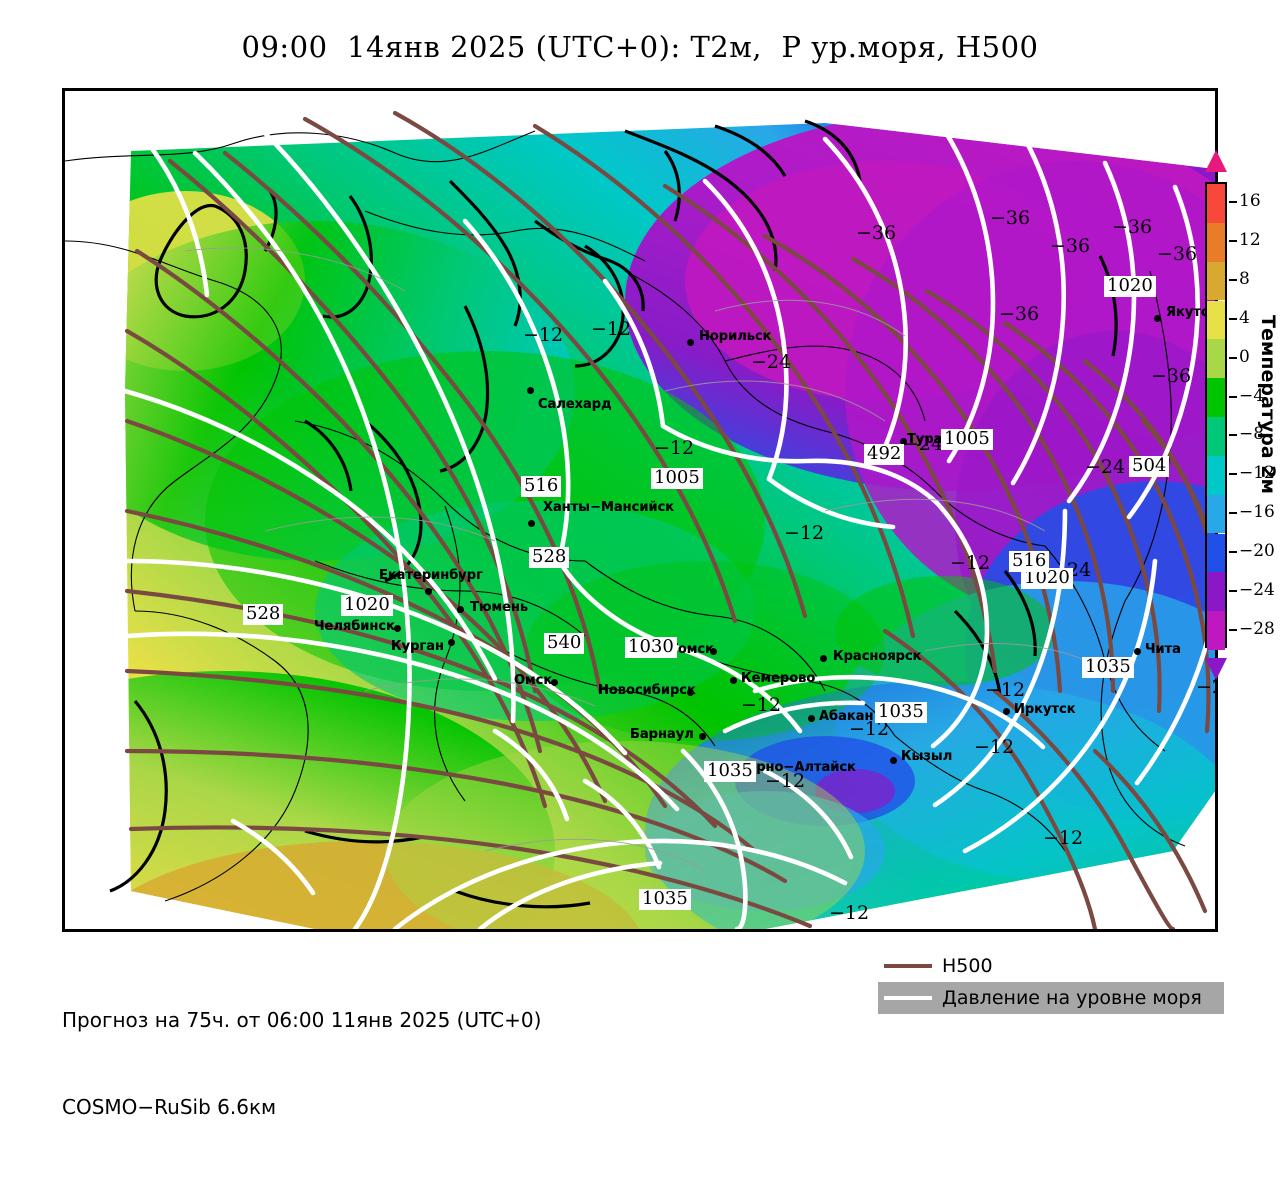 This screenshot has width=1280, height=1180. What do you see at coordinates (564, 643) in the screenshot?
I see `h500-contour-label: 540` at bounding box center [564, 643].